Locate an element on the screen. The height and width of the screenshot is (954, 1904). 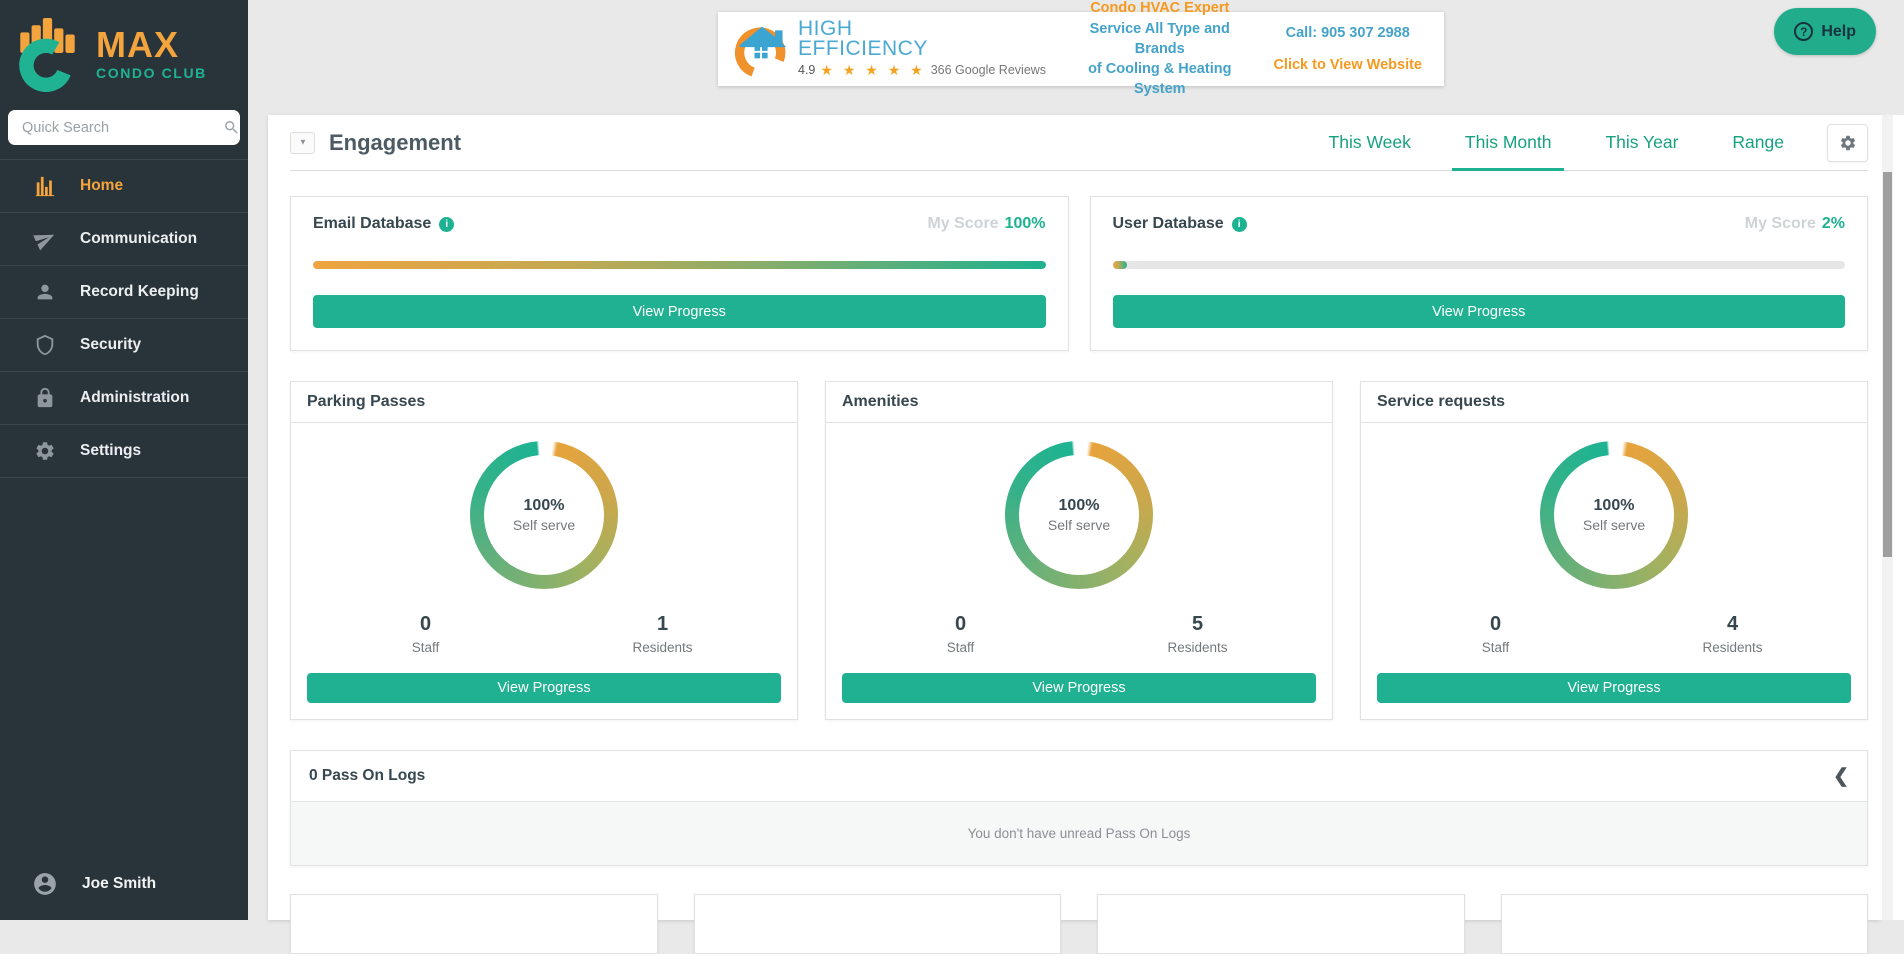
period-tabs: This Week This Month This Year Range is located at coordinates (1556, 143).